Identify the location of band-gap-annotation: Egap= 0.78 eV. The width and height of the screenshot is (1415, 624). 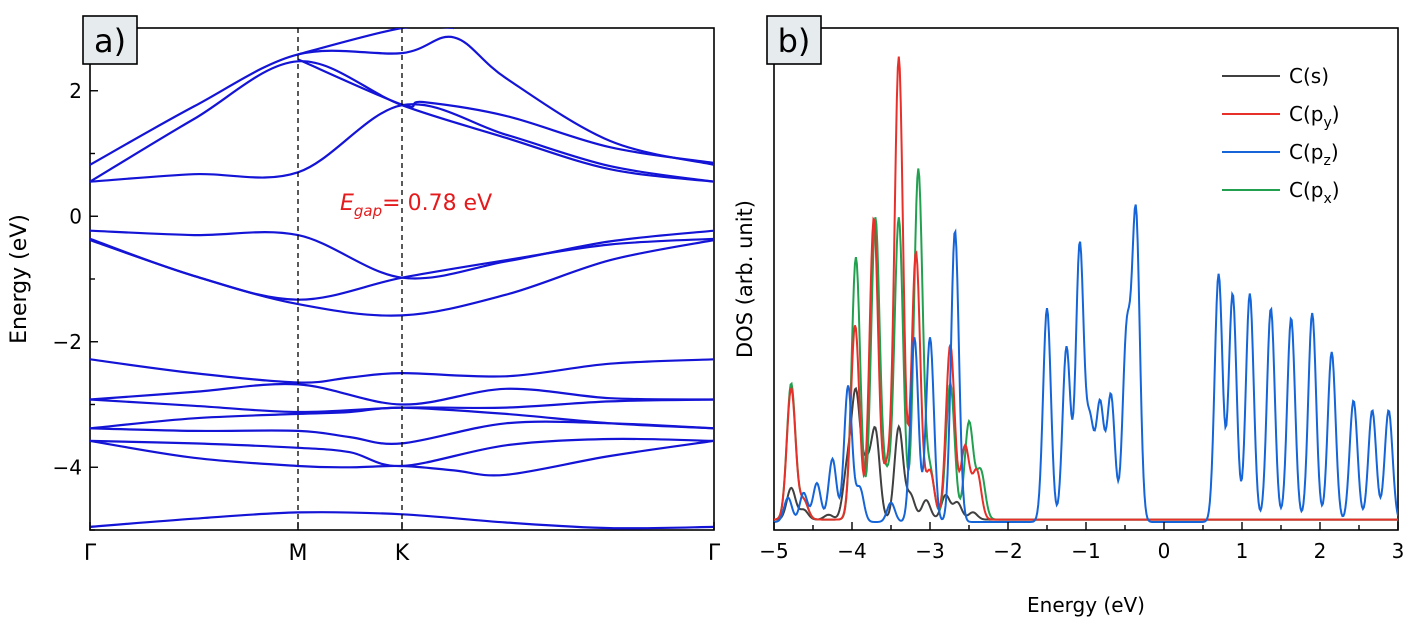
(416, 205).